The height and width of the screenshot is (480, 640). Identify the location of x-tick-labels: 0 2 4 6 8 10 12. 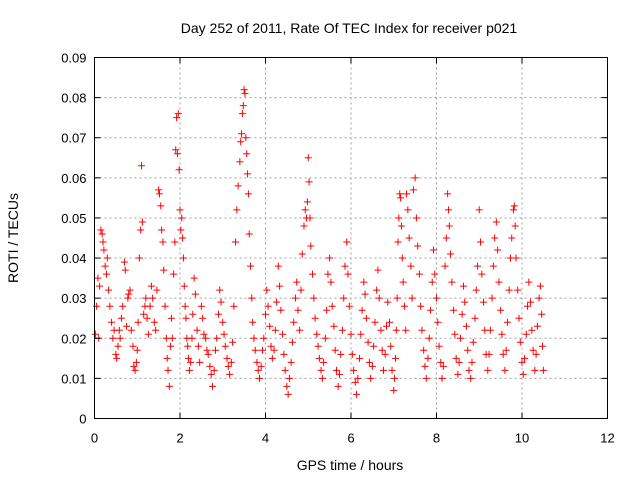
(353, 438).